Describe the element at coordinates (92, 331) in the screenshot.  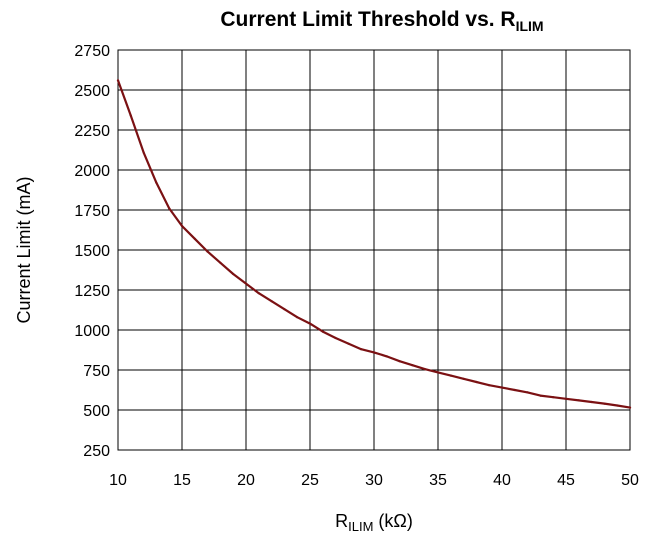
I see `y-tick-label: 1000` at that location.